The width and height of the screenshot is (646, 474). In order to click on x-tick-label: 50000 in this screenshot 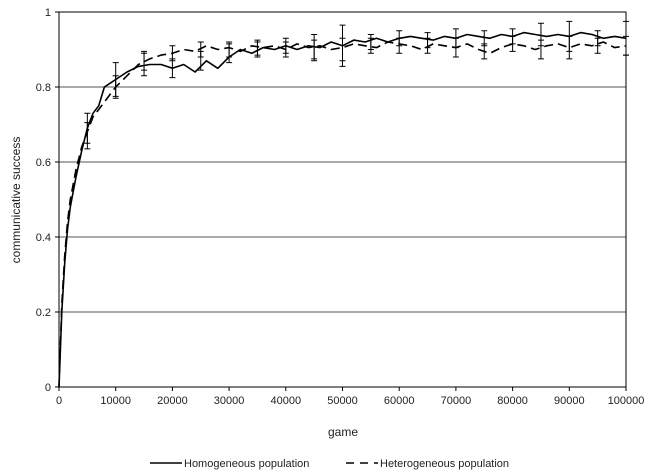, I will do `click(342, 401)`.